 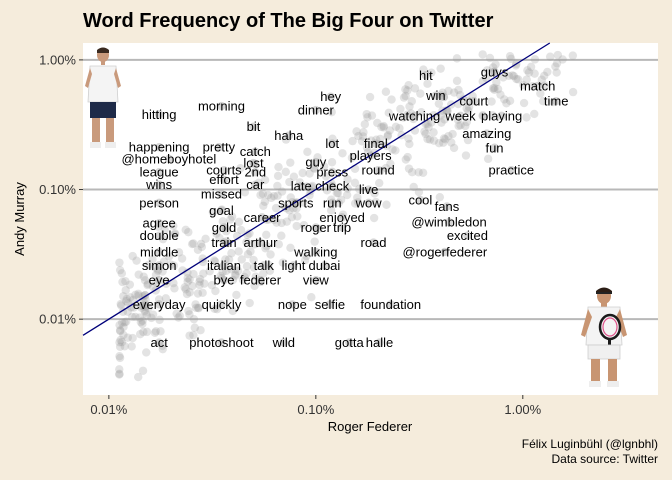 I want to click on word-label: run, so click(x=332, y=202).